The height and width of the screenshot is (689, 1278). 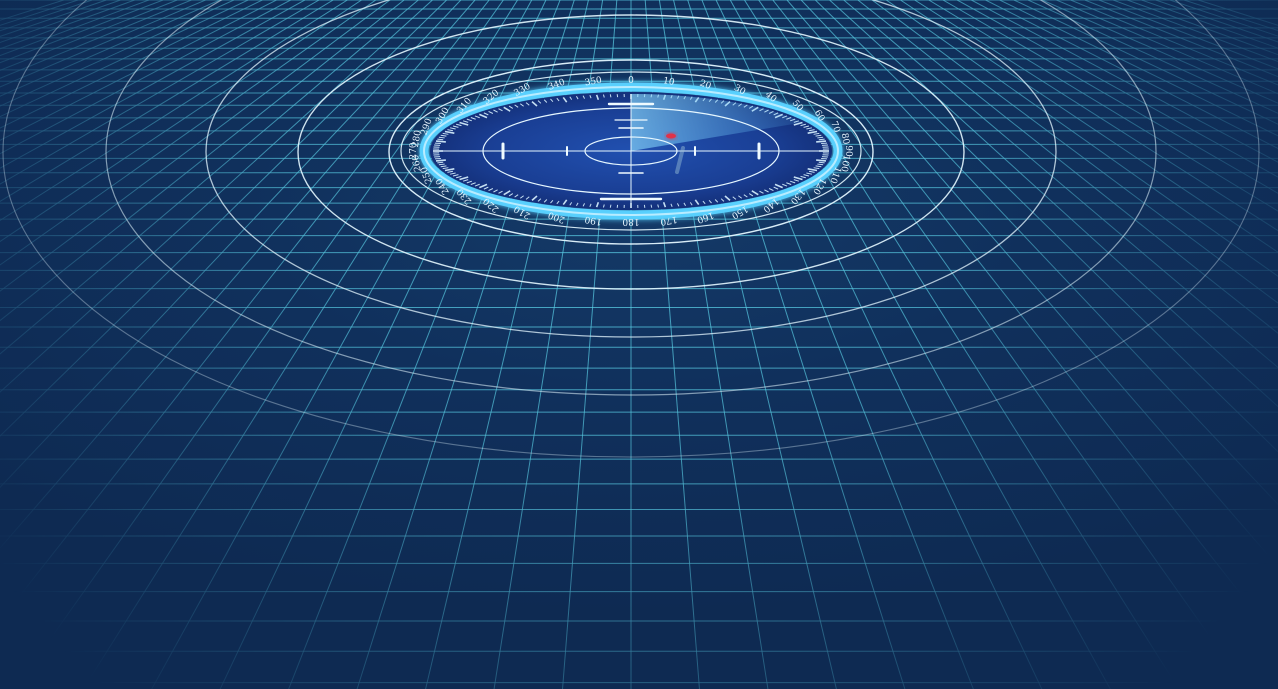 What do you see at coordinates (834, 127) in the screenshot?
I see `compass-label: 70` at bounding box center [834, 127].